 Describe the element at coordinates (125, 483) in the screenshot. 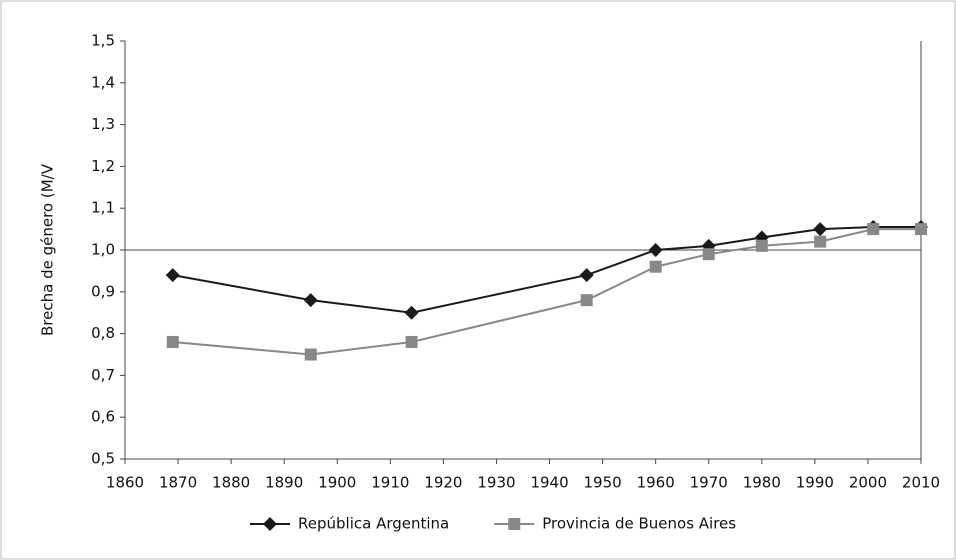

I see `x-tick-label: 1860` at that location.